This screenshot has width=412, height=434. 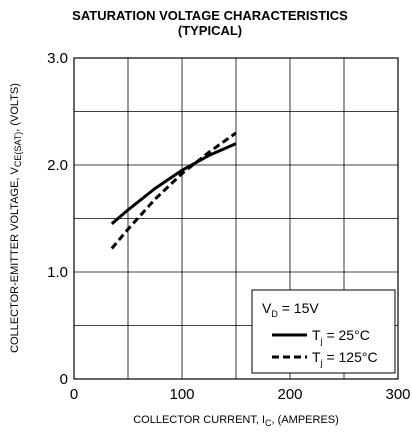 I want to click on y-tick-label-2: 1.0, so click(x=57, y=272).